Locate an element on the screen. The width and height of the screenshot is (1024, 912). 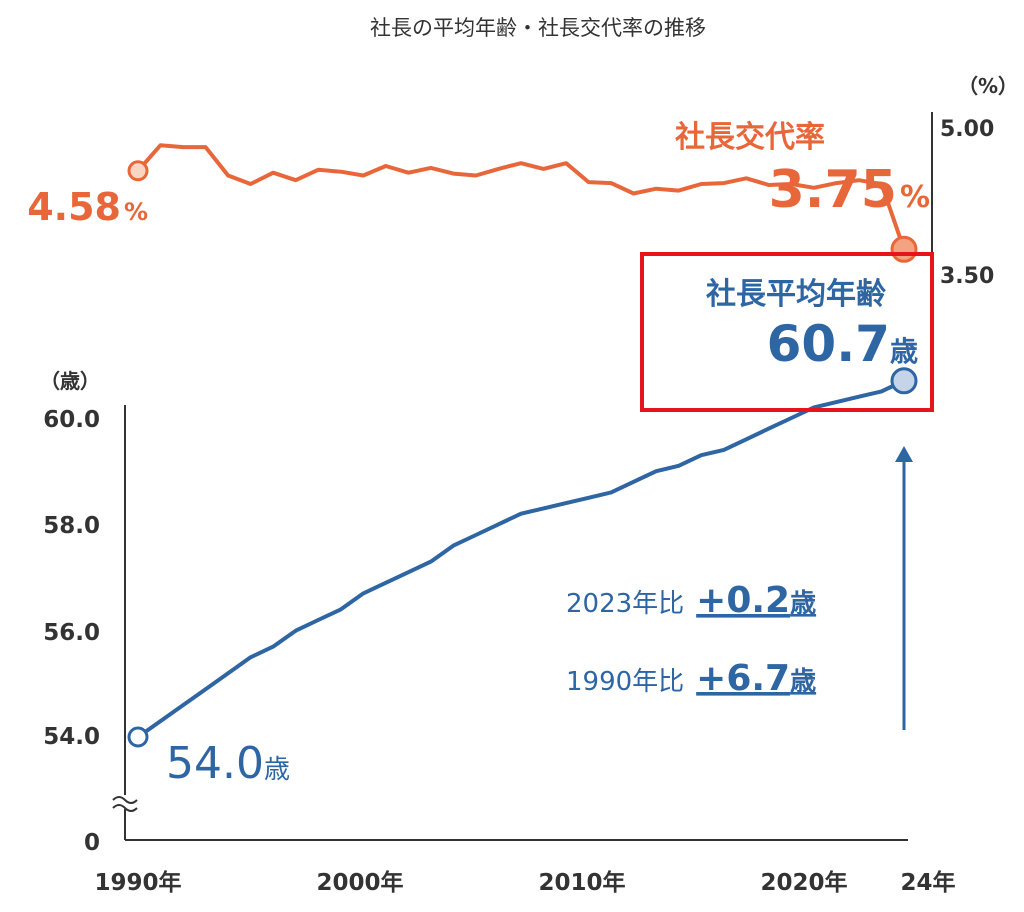
x-tick-label: 2000年 is located at coordinates (359, 882).